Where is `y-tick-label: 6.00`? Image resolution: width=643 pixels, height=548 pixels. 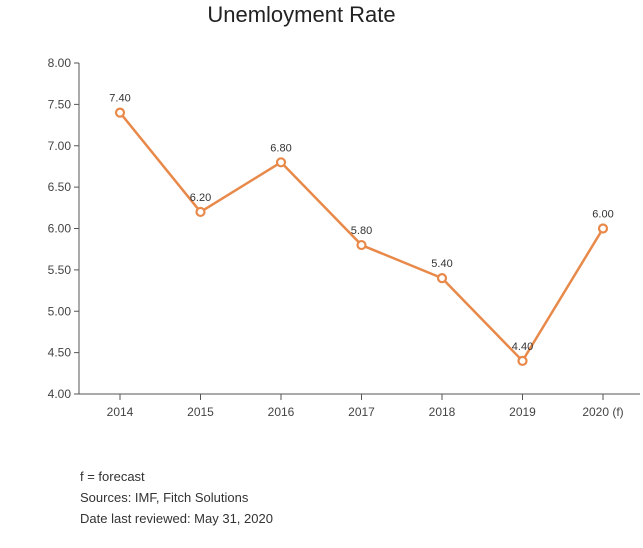
y-tick-label: 6.00 is located at coordinates (60, 229).